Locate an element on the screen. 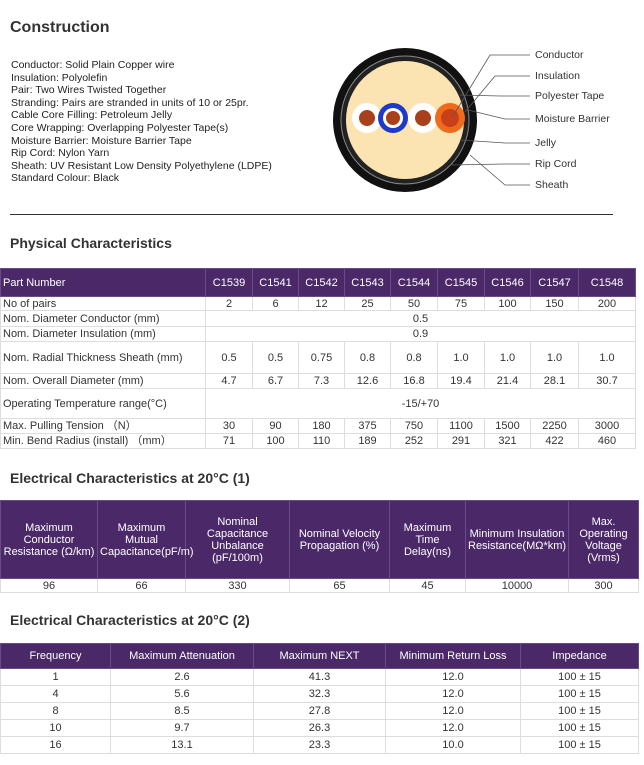 This screenshot has width=644, height=765. cell: 30.7 is located at coordinates (607, 381).